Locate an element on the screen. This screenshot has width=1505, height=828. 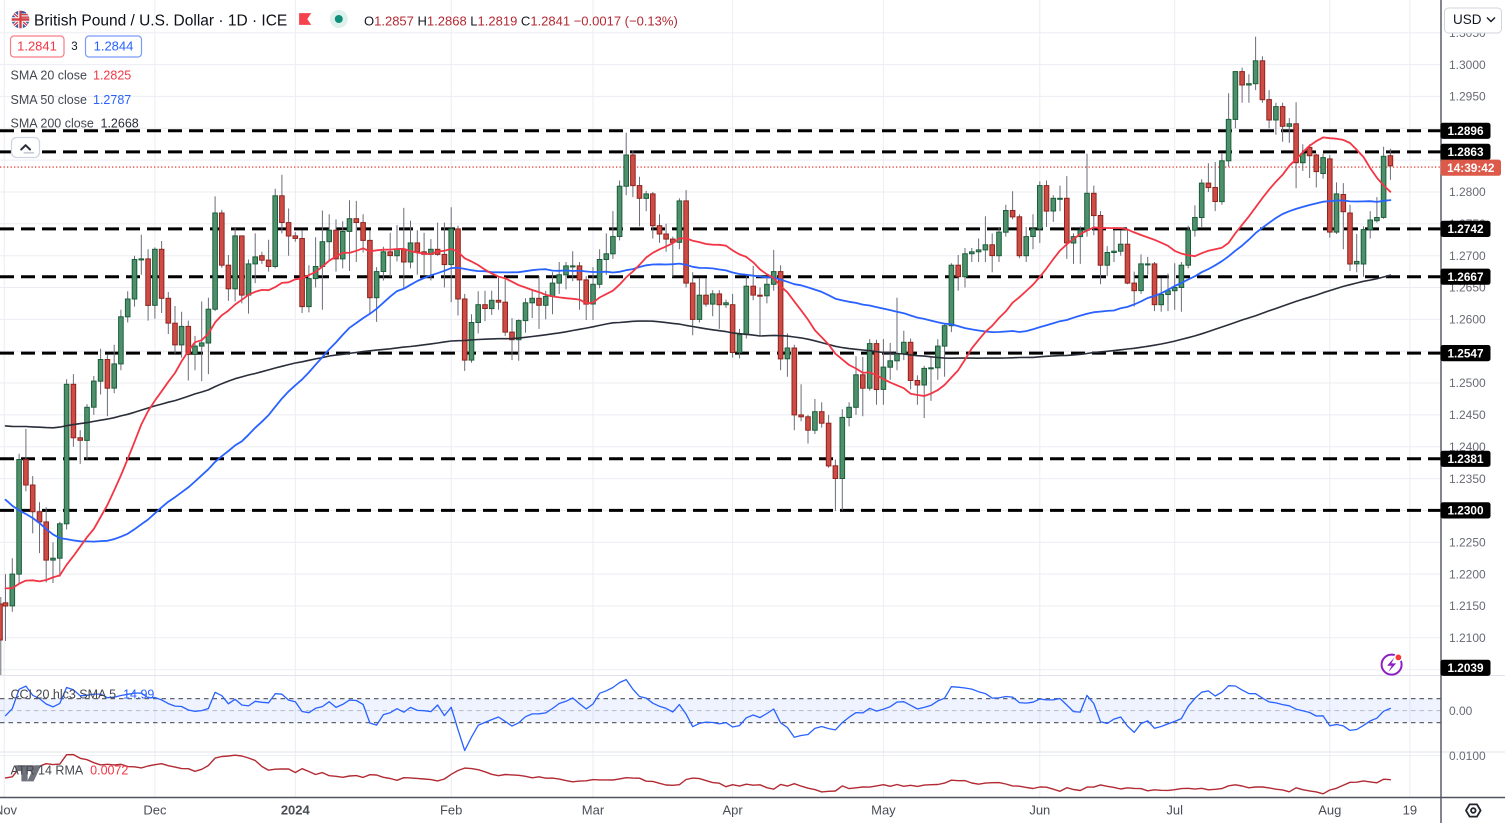
svg-text: 1.3000 is located at coordinates (1467, 65).